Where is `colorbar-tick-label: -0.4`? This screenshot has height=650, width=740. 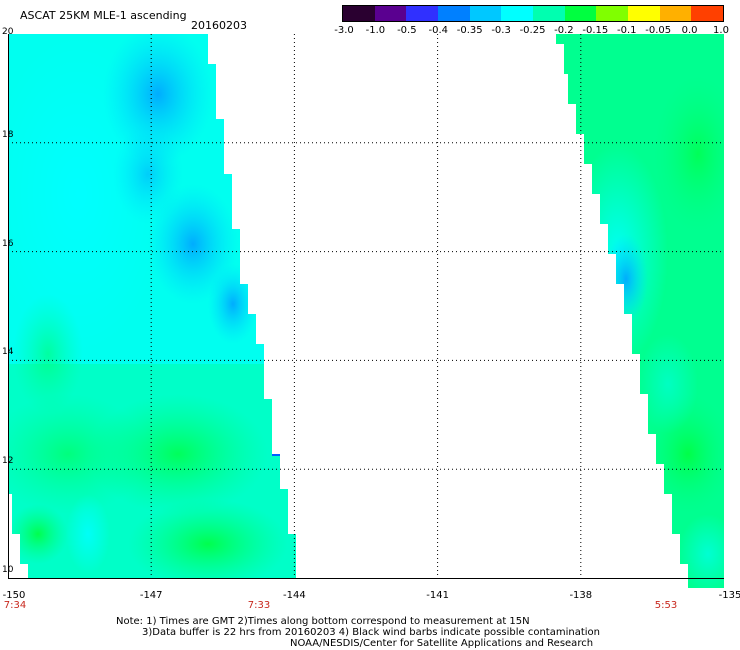
colorbar-tick-label: -0.4 is located at coordinates (438, 30).